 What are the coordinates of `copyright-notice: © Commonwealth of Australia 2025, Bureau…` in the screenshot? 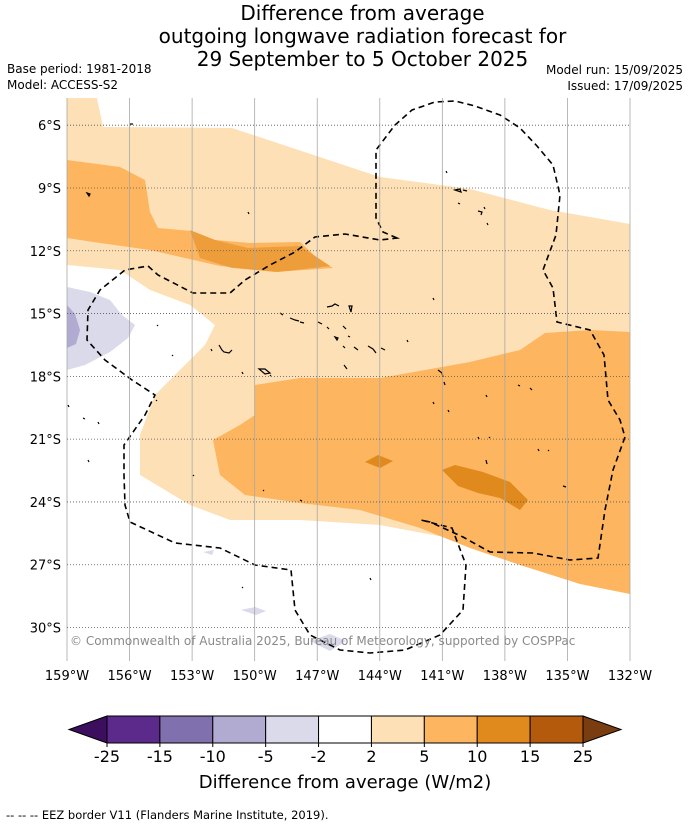 It's located at (322, 641).